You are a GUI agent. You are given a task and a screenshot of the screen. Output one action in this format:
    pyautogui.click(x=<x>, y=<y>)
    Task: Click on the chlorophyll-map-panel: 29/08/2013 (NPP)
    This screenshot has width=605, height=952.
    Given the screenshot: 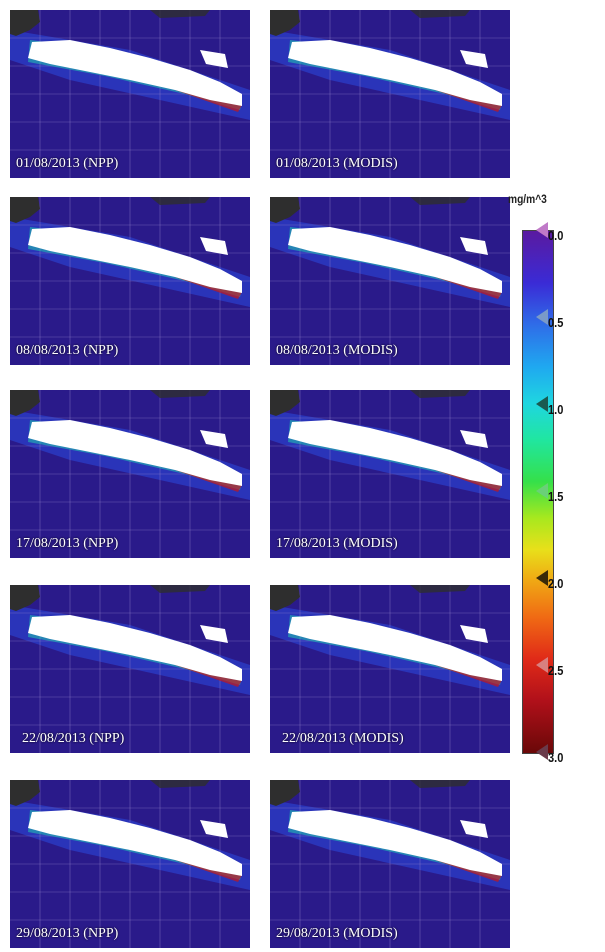 What is the action you would take?
    pyautogui.click(x=130, y=864)
    